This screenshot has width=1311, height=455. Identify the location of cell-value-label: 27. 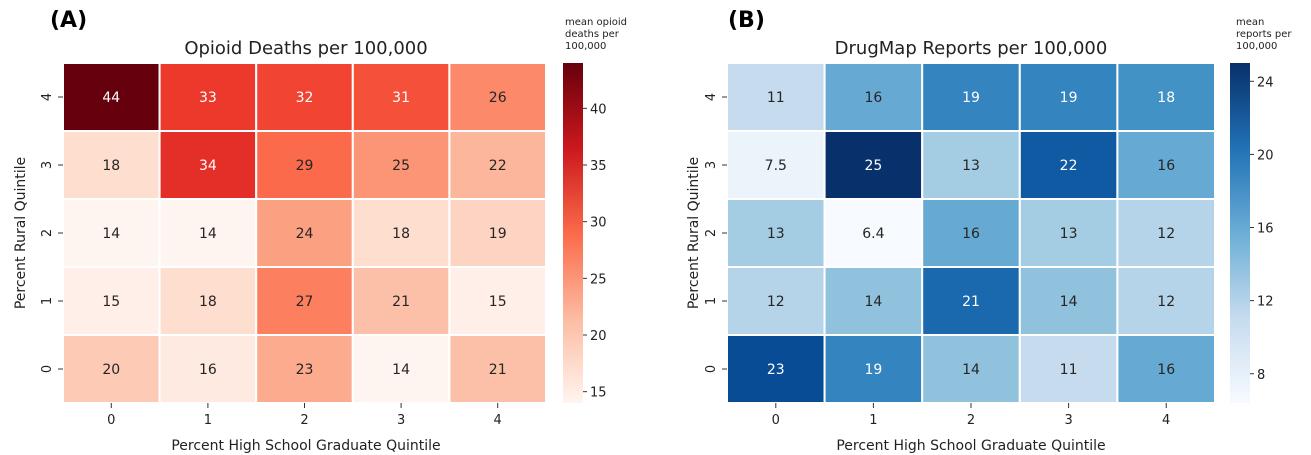
(305, 302).